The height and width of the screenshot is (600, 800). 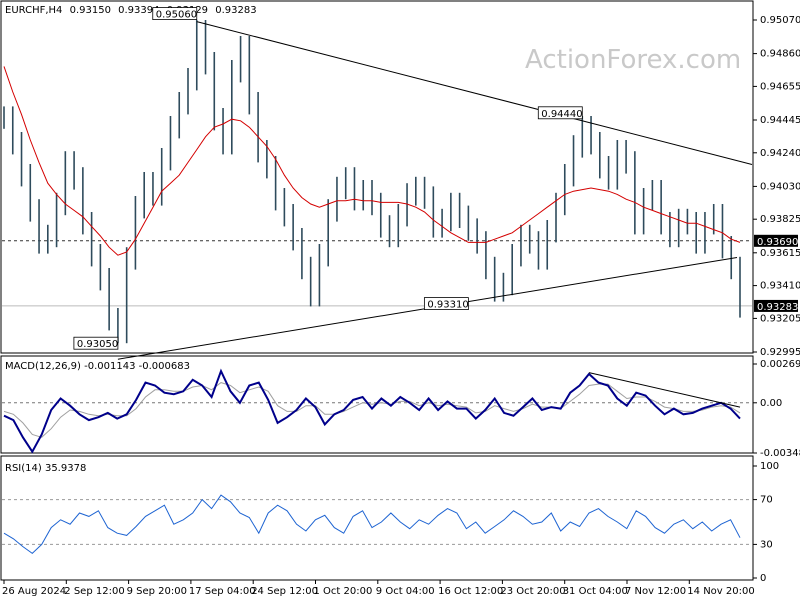 I want to click on x-tick-label: 16 Oct 12:00, so click(x=470, y=591).